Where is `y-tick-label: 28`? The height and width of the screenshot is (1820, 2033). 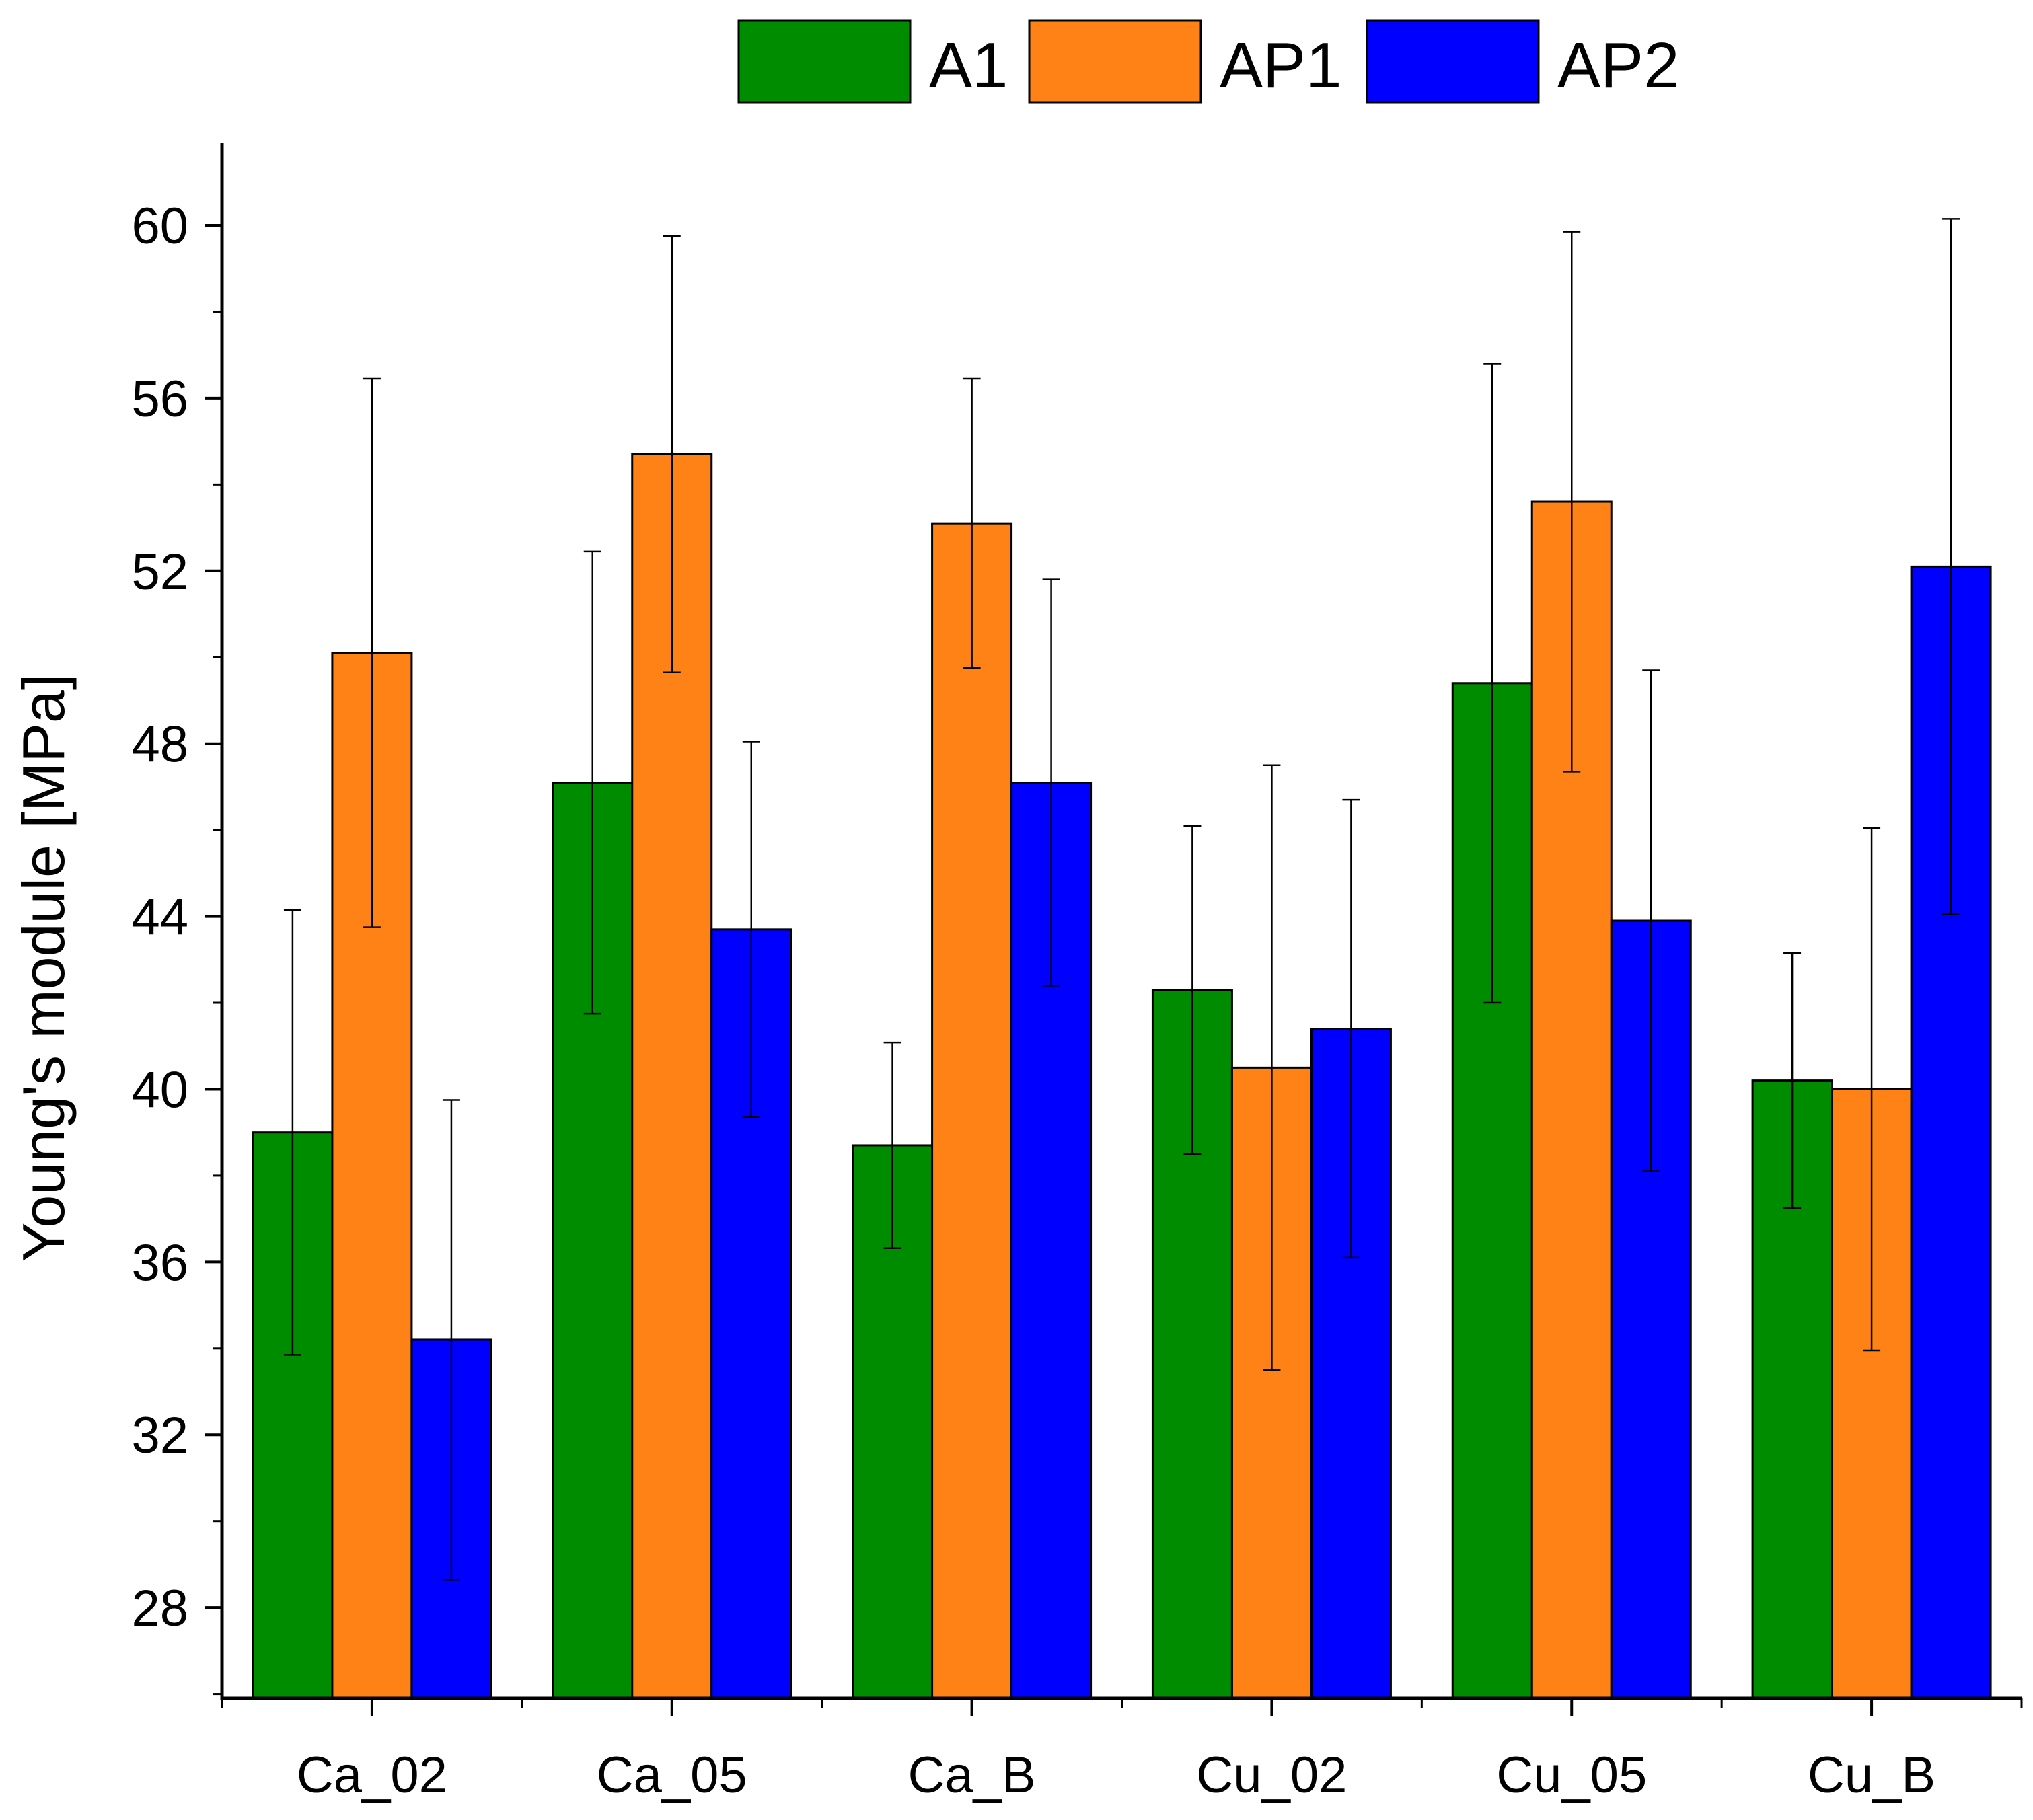 y-tick-label: 28 is located at coordinates (160, 1608).